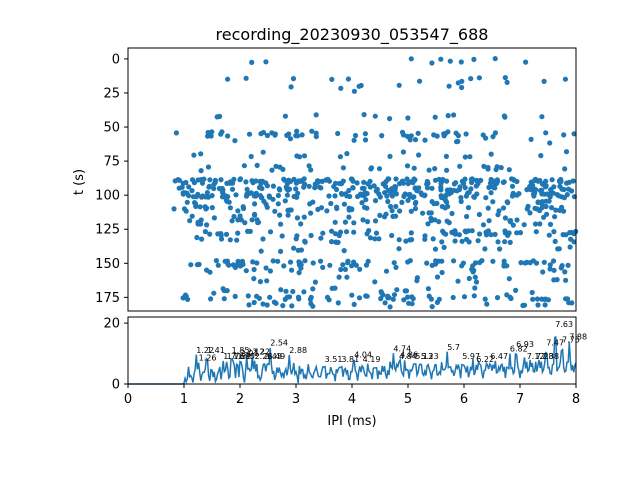 This screenshot has height=480, width=640. Describe the element at coordinates (246, 356) in the screenshot. I see `peak-label: 1.95` at that location.